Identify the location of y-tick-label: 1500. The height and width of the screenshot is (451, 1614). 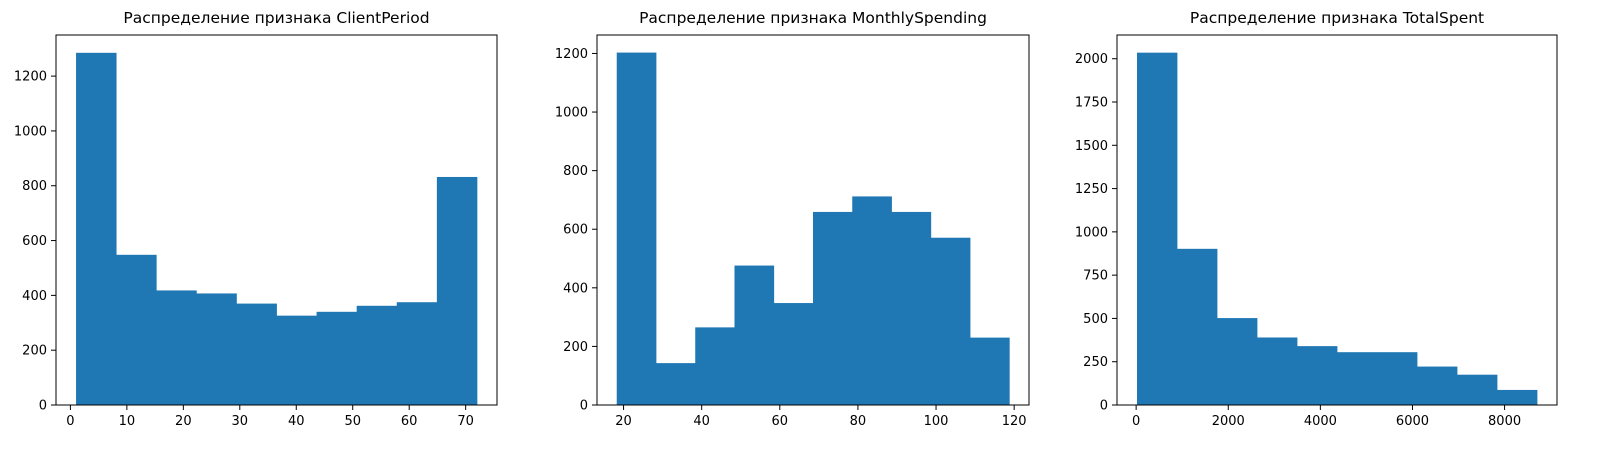
(1091, 146).